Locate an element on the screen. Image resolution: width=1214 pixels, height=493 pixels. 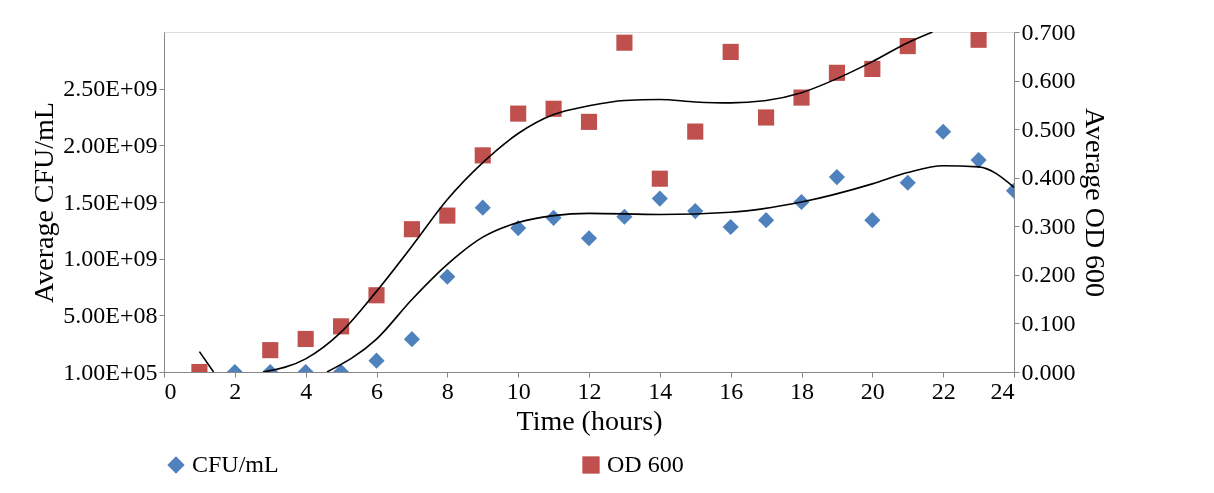
y2-tick-label: 0.100 is located at coordinates (1048, 322).